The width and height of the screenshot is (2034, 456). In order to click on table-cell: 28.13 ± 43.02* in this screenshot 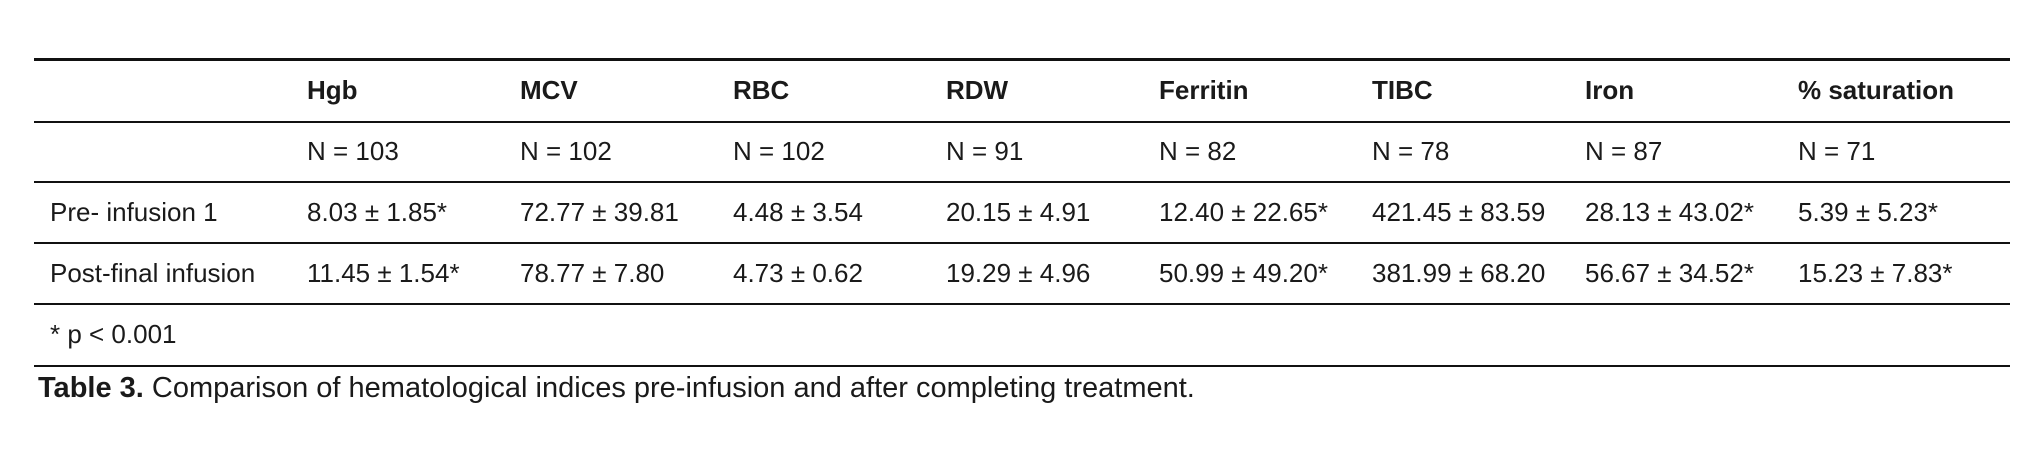, I will do `click(1669, 211)`.